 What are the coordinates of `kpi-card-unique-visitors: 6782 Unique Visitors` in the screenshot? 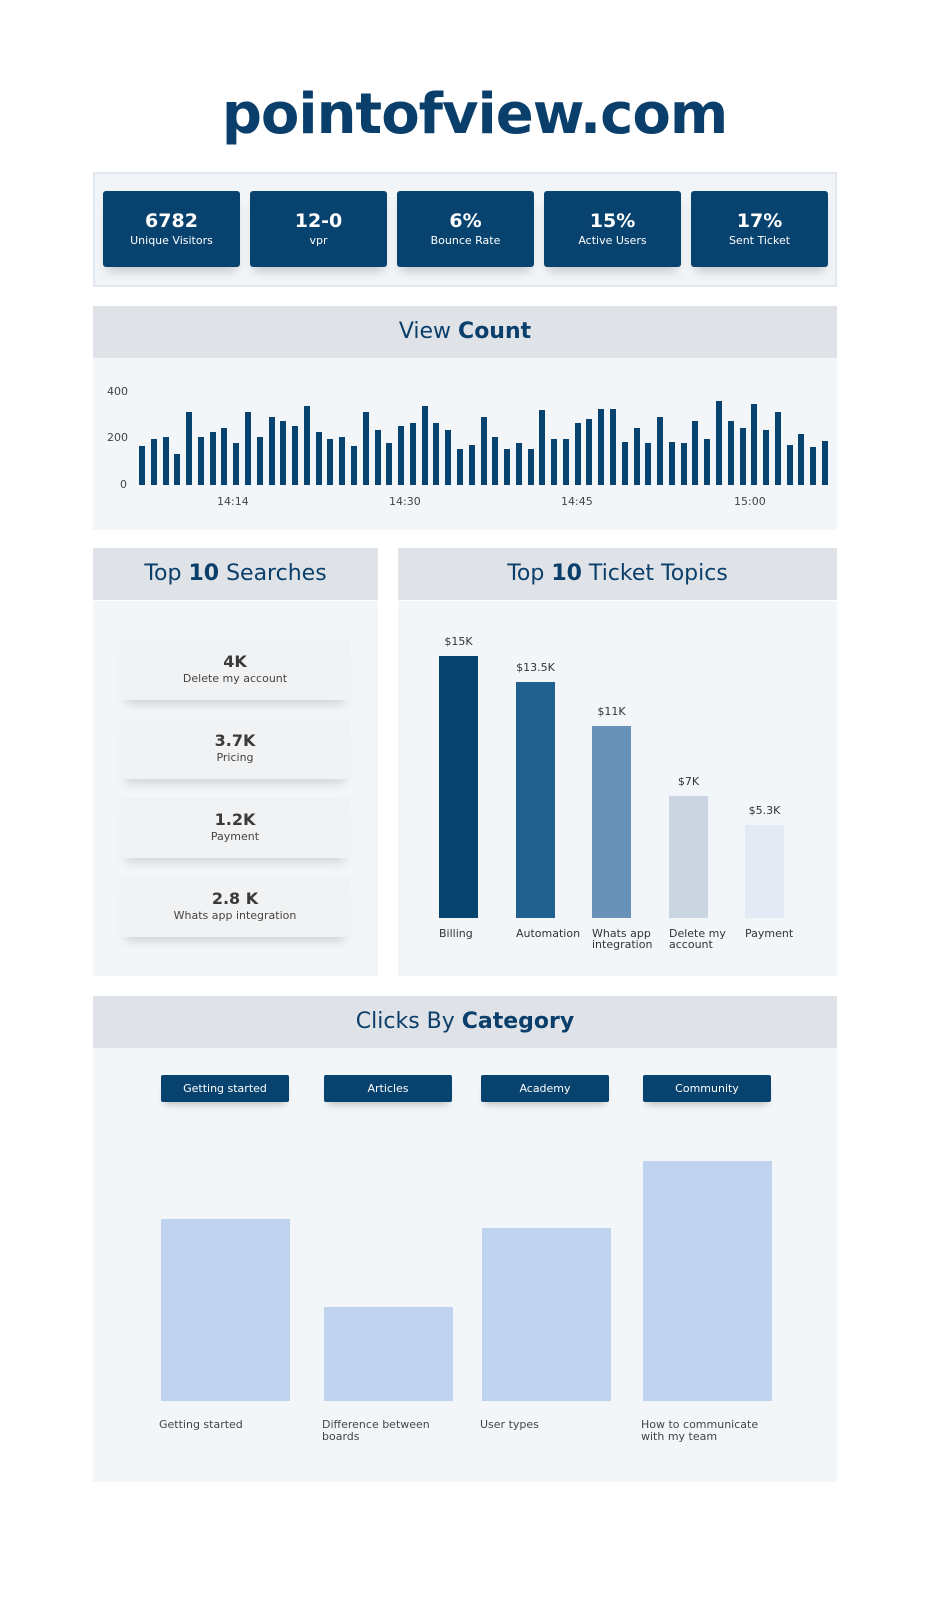 It's located at (171, 229).